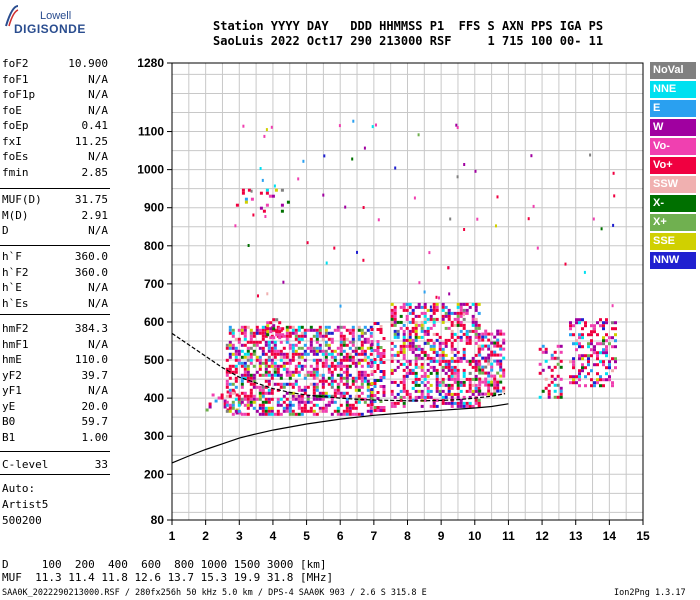  I want to click on param-name: h`F, so click(12, 256).